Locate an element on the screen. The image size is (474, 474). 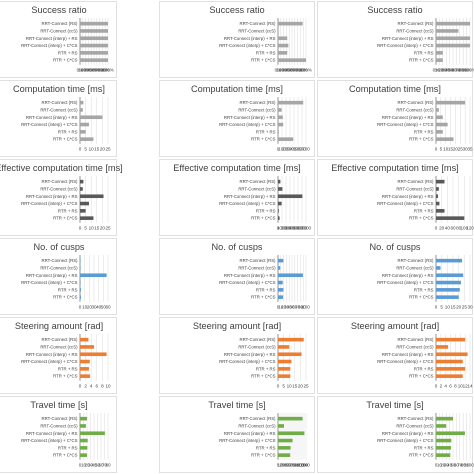
chart-title: Success ratio is located at coordinates (394, 10).